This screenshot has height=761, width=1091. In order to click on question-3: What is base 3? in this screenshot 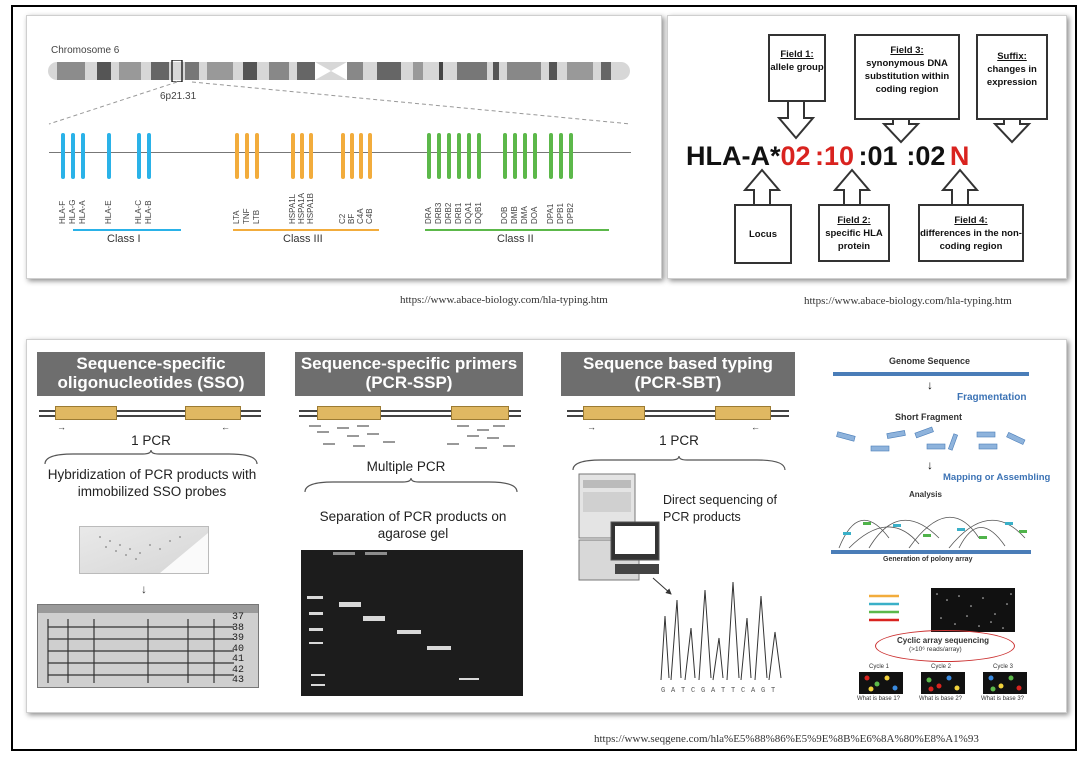, I will do `click(1003, 699)`.